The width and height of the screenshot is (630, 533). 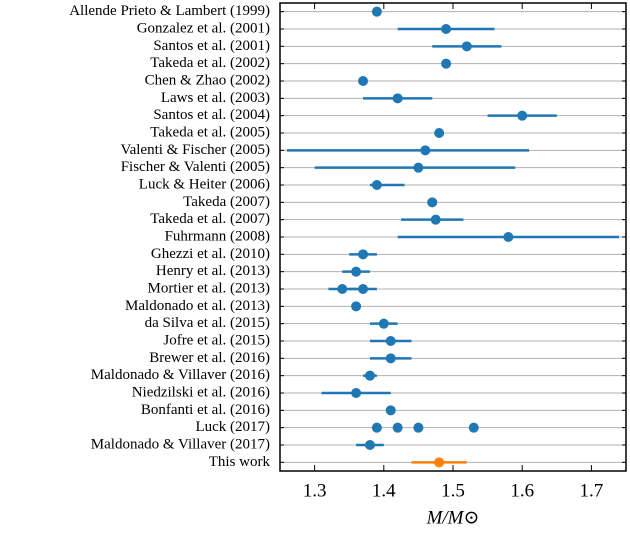 I want to click on y-tick-label: Brewer et al. (2016), so click(x=209, y=358).